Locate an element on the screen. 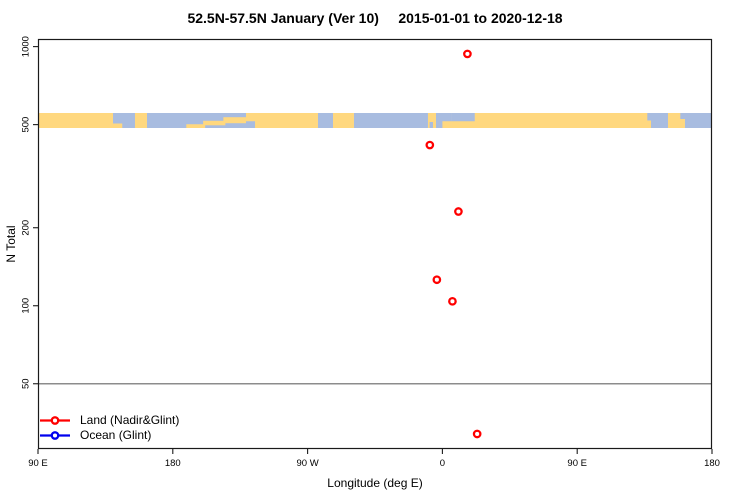  legend-label-ocean: Ocean (Glint) is located at coordinates (116, 435).